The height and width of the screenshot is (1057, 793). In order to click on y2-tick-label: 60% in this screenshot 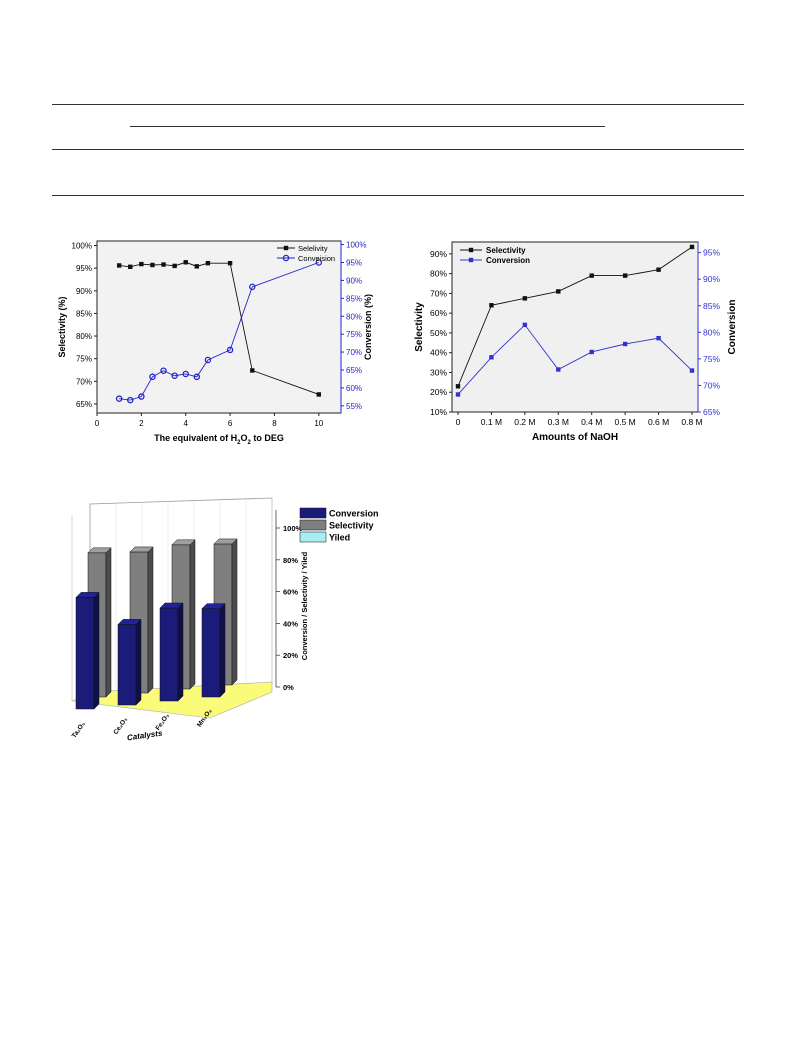, I will do `click(354, 388)`.